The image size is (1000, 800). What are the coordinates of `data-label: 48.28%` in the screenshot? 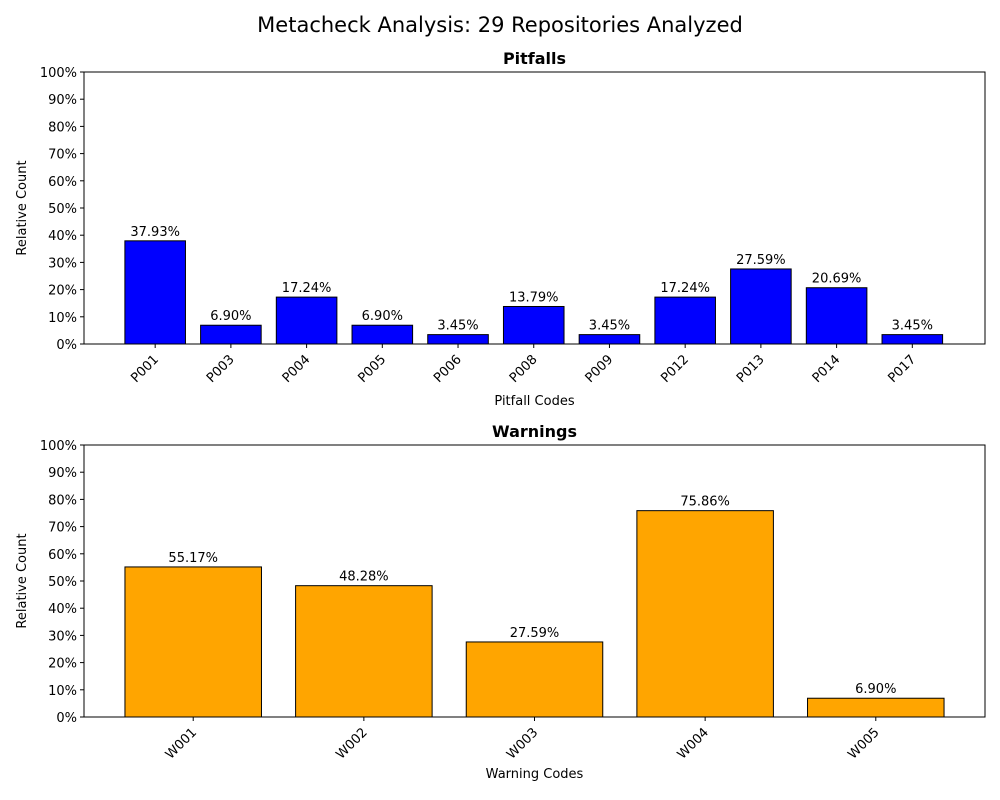 It's located at (364, 577).